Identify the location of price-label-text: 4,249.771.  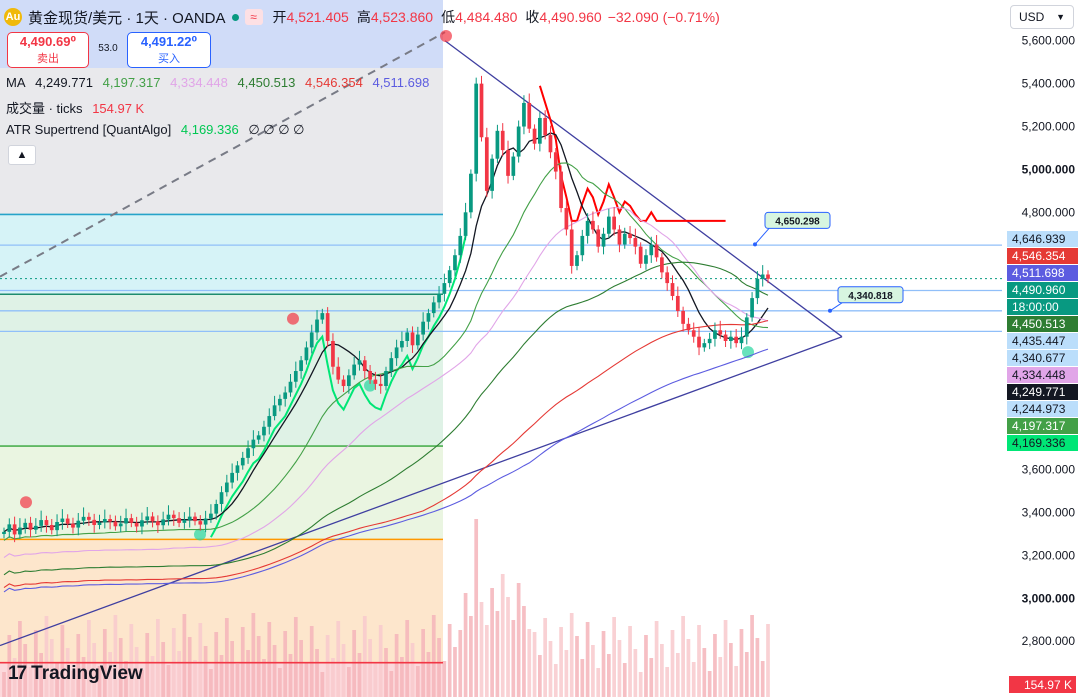
(1039, 392).